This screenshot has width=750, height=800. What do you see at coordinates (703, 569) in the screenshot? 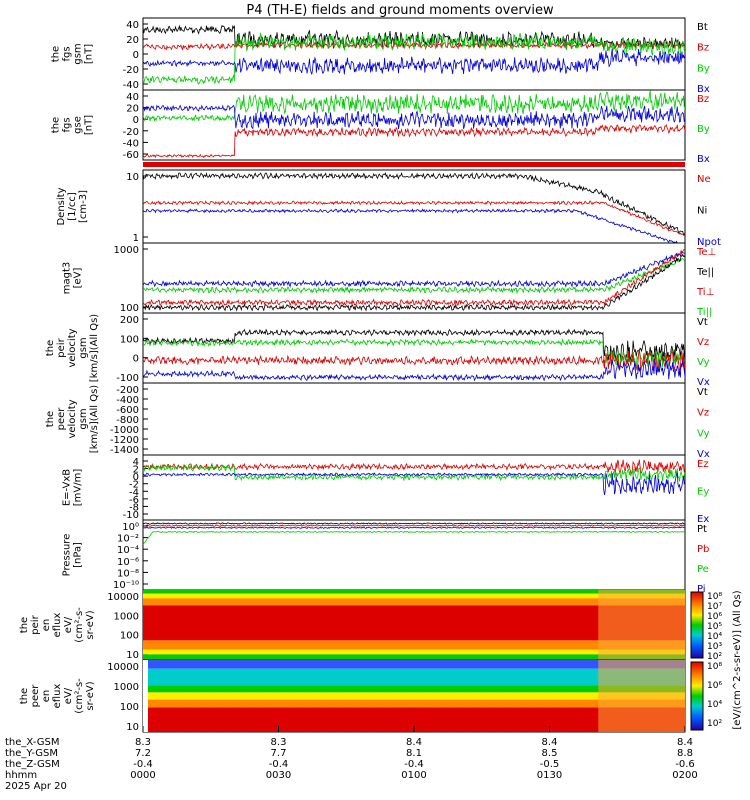
I see `legend-green: Pe` at bounding box center [703, 569].